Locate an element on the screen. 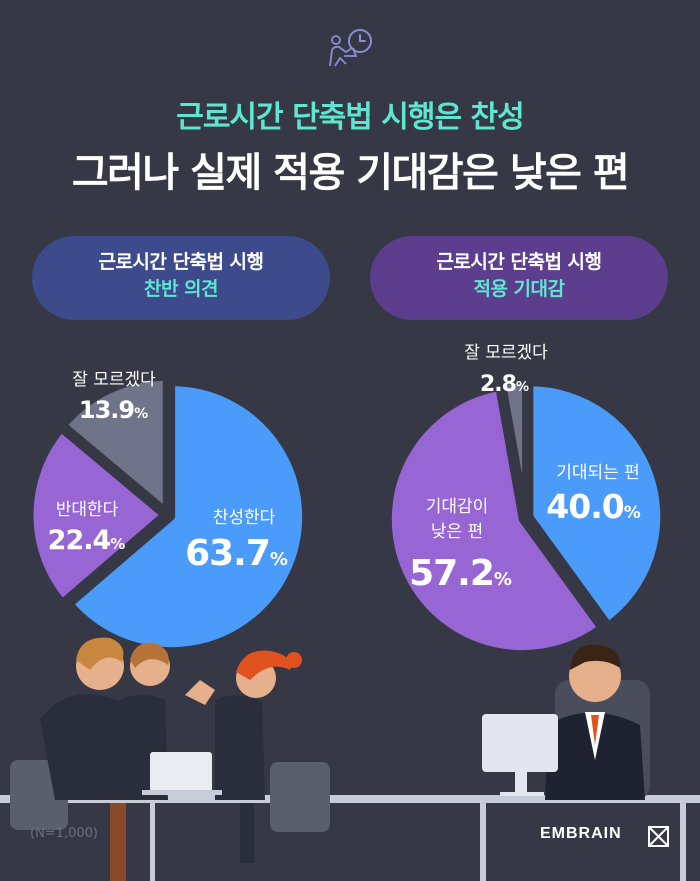  chart2-value-expect: 40.0% is located at coordinates (593, 506).